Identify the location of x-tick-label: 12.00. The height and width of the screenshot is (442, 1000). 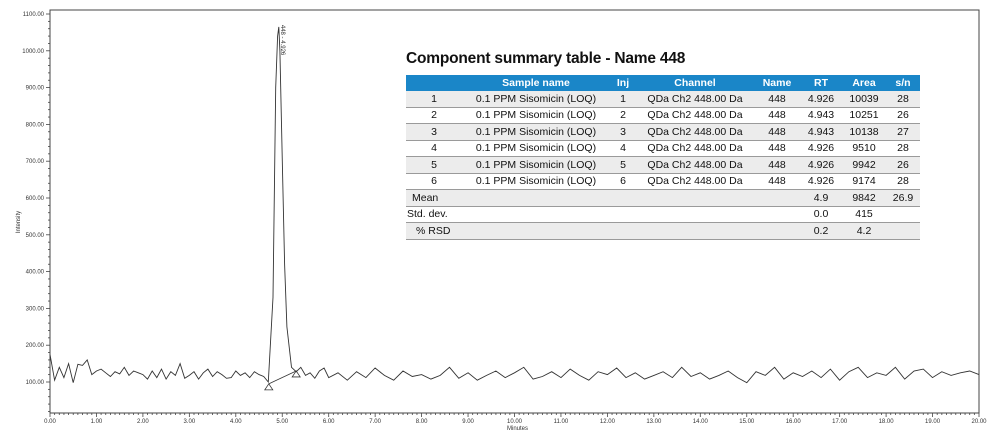
(608, 422).